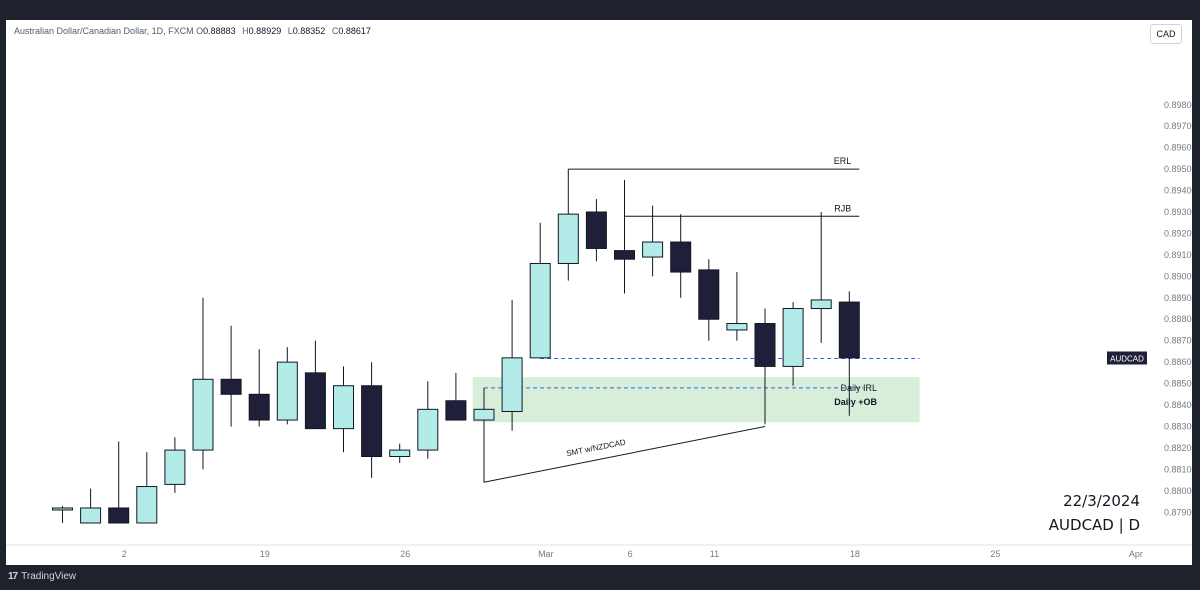 This screenshot has height=590, width=1200. I want to click on time-axis-tick: 11, so click(714, 554).